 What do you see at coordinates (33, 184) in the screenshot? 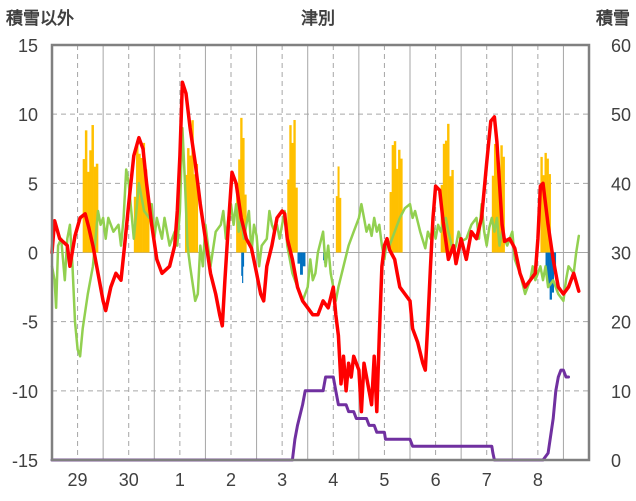
I see `left-tick-label: 5` at bounding box center [33, 184].